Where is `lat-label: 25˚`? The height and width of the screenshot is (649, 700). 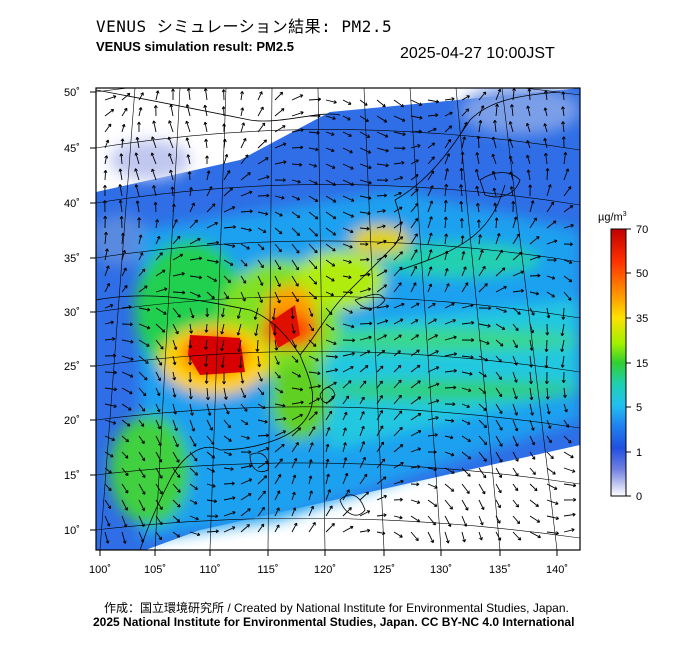
lat-label: 25˚ is located at coordinates (72, 367).